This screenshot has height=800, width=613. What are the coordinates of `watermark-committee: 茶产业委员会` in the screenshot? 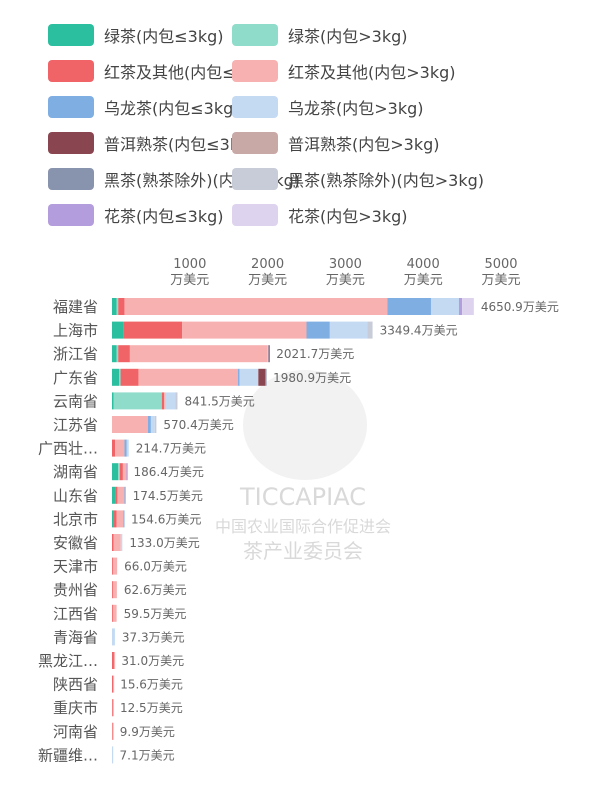 It's located at (303, 551).